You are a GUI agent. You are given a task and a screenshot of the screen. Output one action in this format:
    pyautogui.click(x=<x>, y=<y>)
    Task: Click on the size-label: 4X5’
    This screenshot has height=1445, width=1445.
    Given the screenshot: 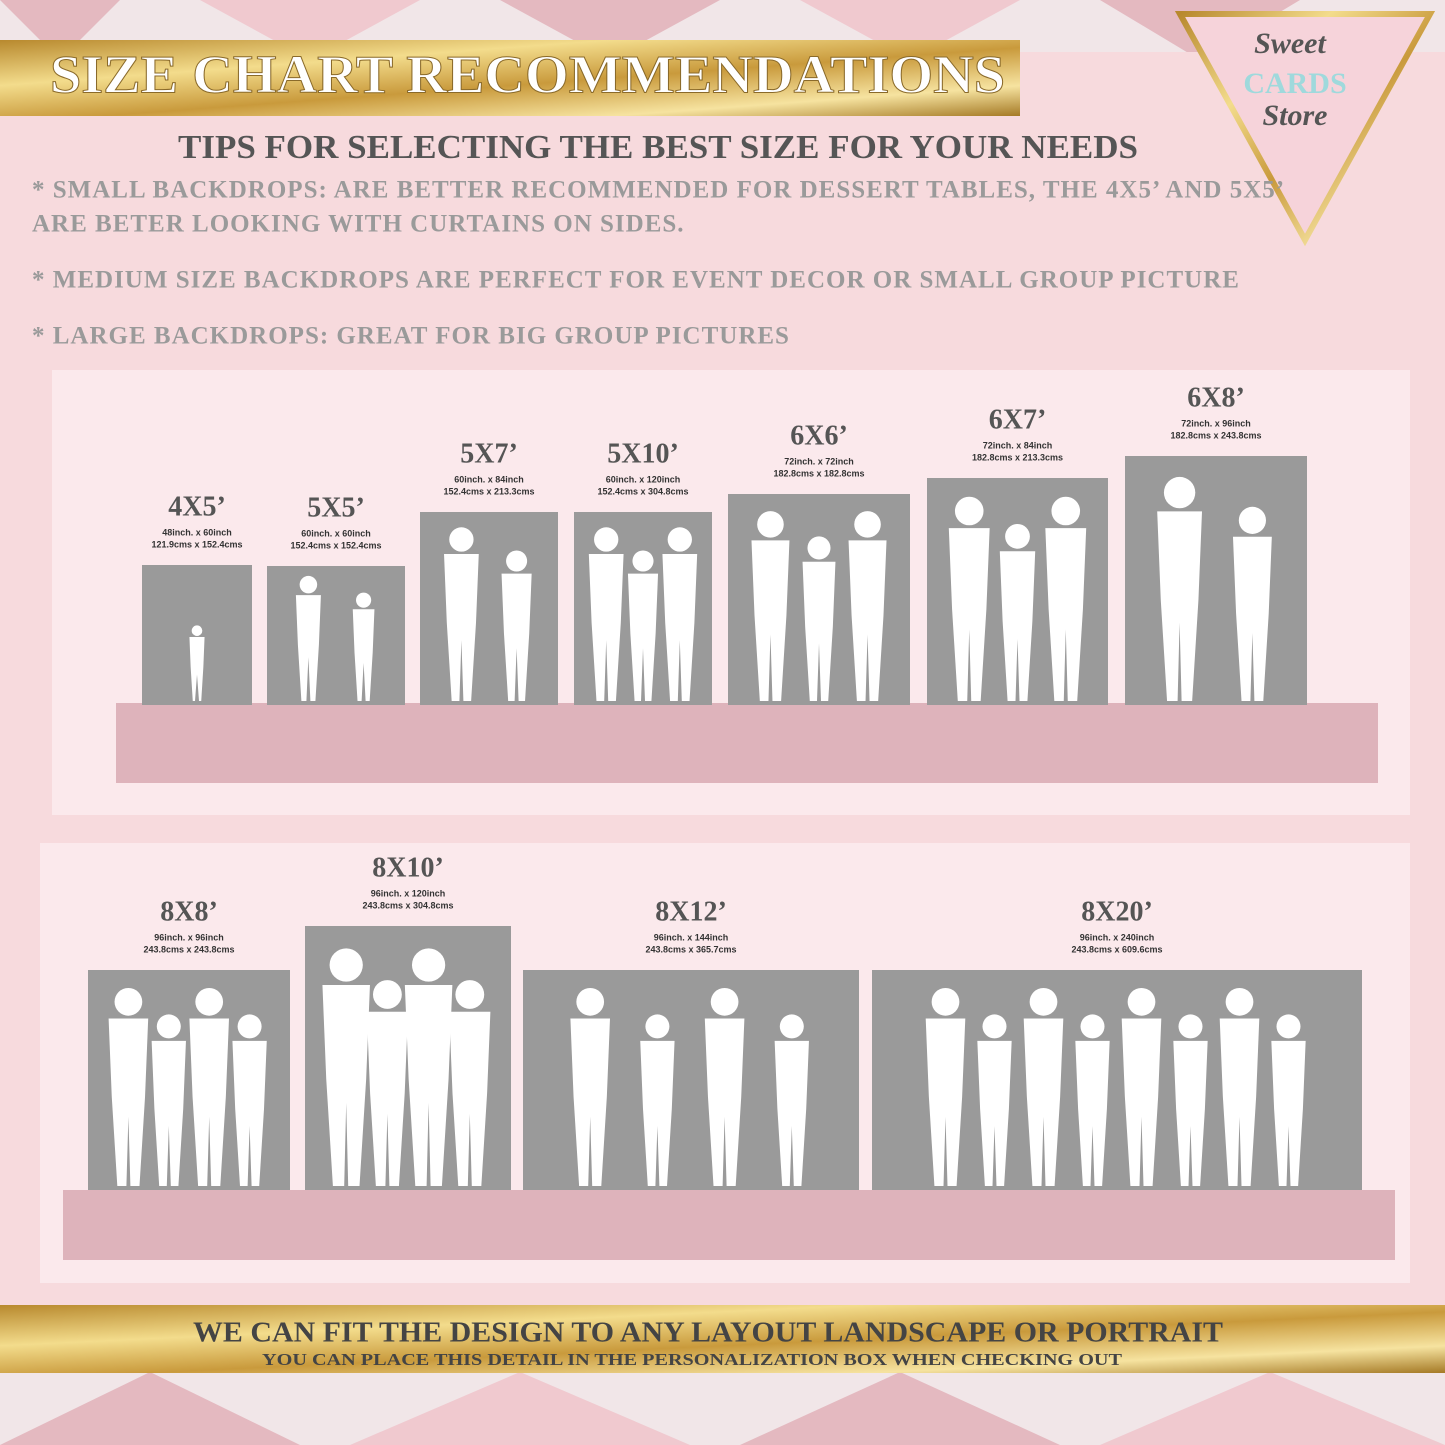 What is the action you would take?
    pyautogui.click(x=197, y=506)
    